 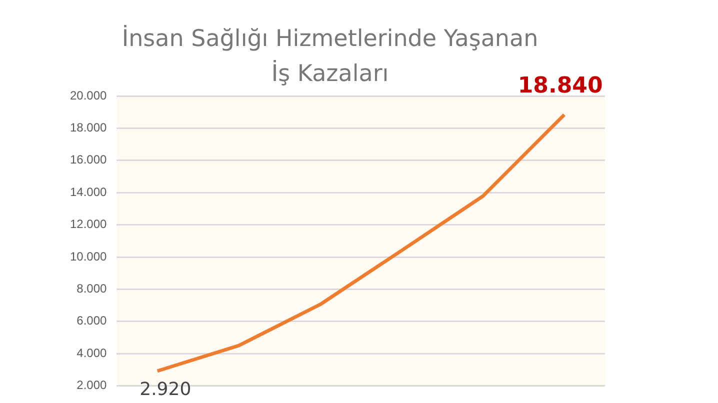 What do you see at coordinates (92, 385) in the screenshot?
I see `y-tick-label: 2.000` at bounding box center [92, 385].